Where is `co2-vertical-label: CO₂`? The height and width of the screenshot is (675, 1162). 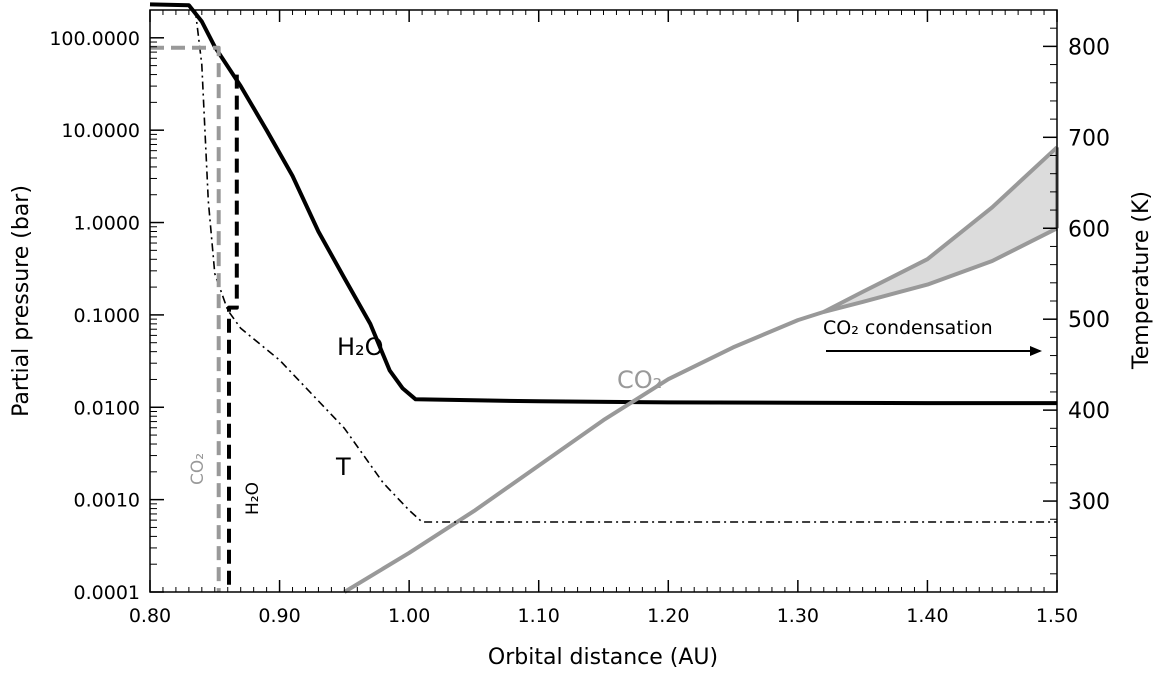 co2-vertical-label: CO₂ is located at coordinates (198, 469).